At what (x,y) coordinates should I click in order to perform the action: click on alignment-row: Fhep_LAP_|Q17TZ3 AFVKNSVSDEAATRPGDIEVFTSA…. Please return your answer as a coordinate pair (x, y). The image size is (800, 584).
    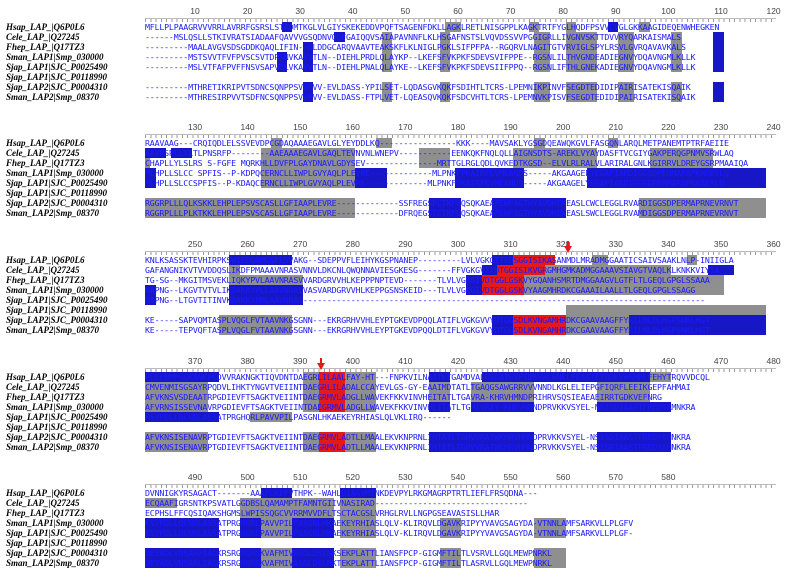
    Looking at the image, I should click on (400, 397).